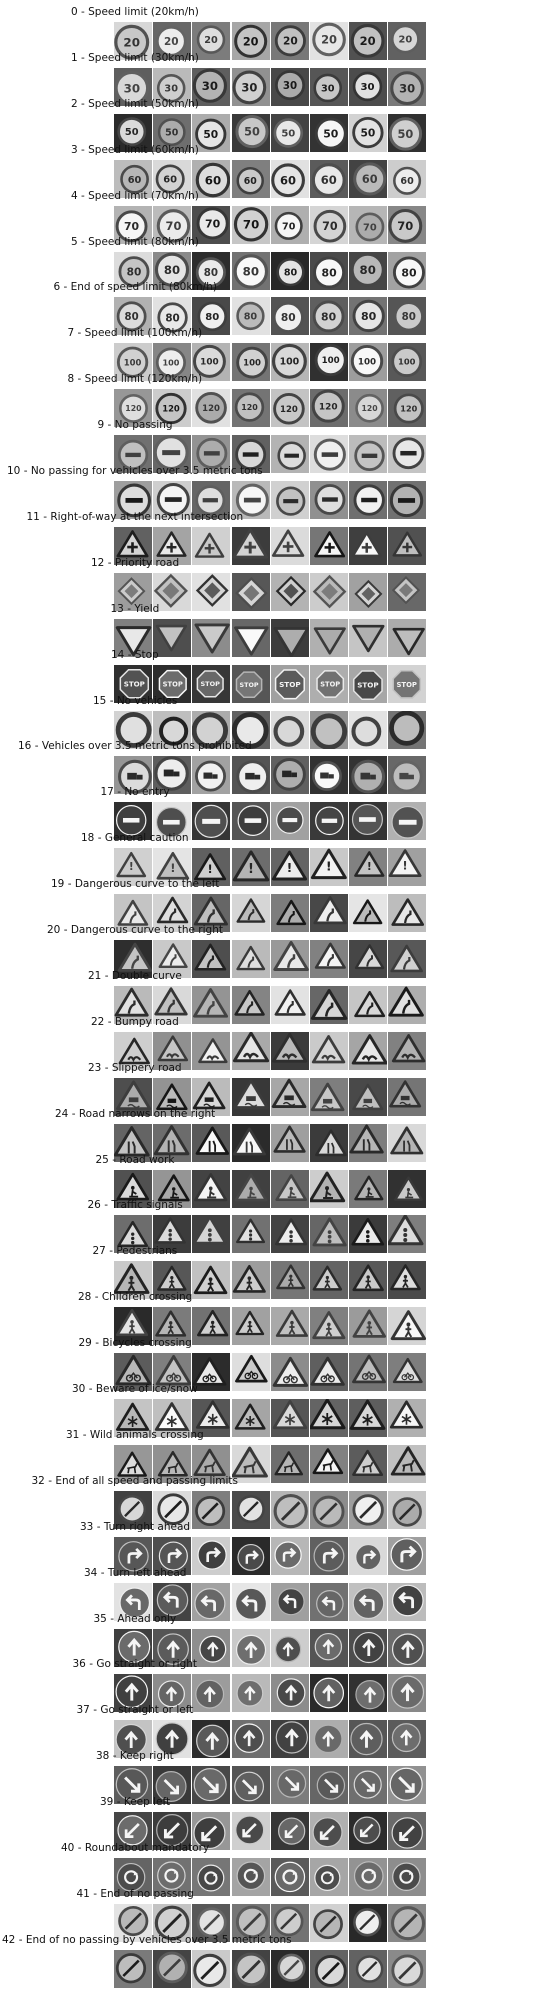 The height and width of the screenshot is (1991, 545). I want to click on svg-text: 30, so click(249, 87).